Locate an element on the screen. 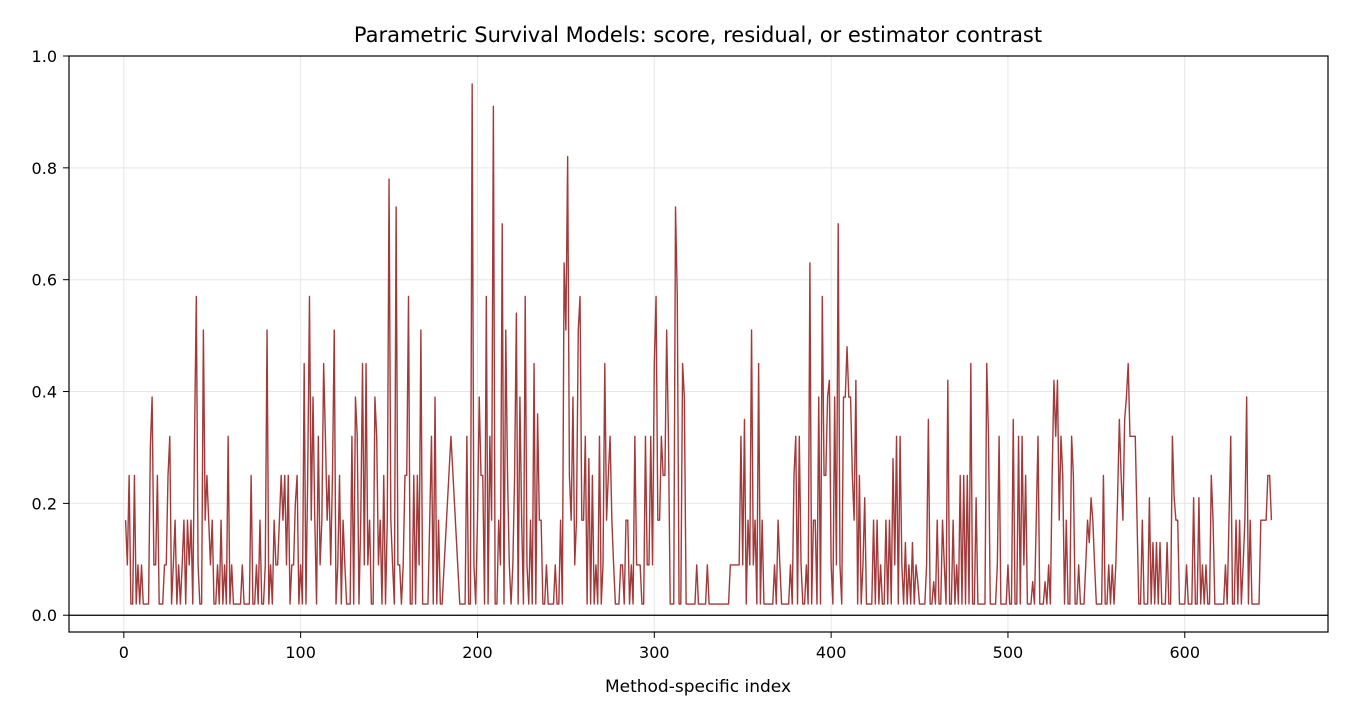  y-tick-label: 0.4 is located at coordinates (44, 392).